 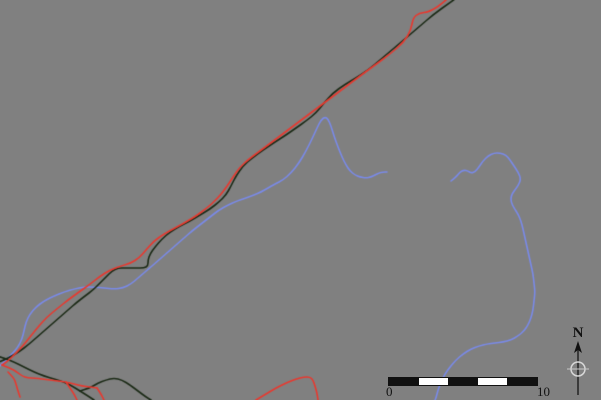 I want to click on compass-rose: N, so click(x=578, y=361).